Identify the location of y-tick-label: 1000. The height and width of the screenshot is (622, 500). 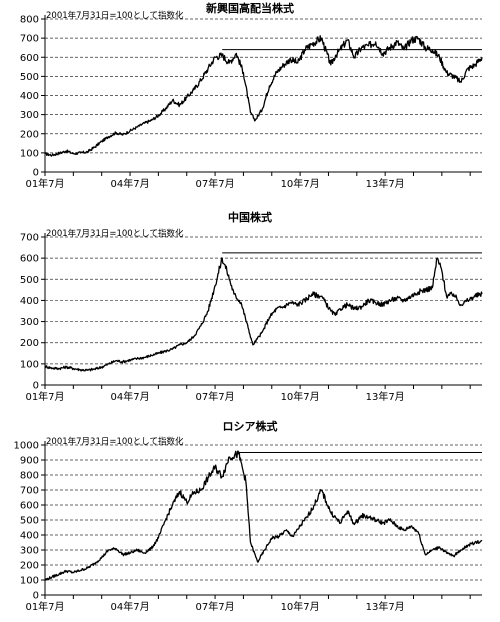
(26, 446).